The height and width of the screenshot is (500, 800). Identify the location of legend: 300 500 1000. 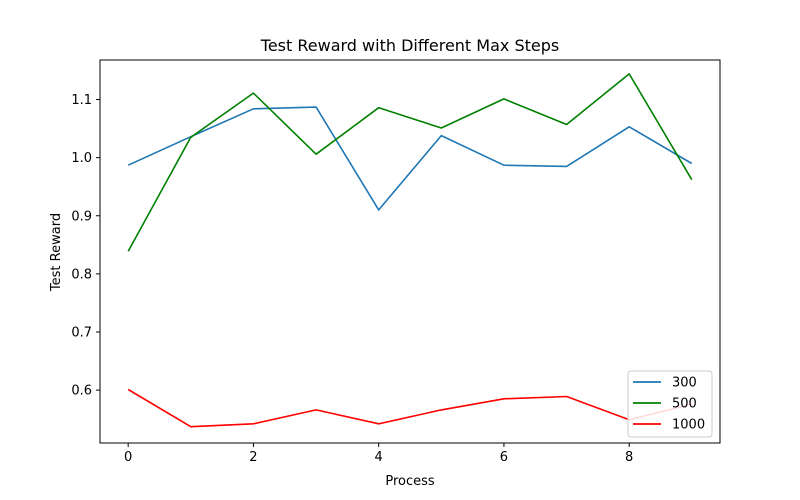
(670, 404).